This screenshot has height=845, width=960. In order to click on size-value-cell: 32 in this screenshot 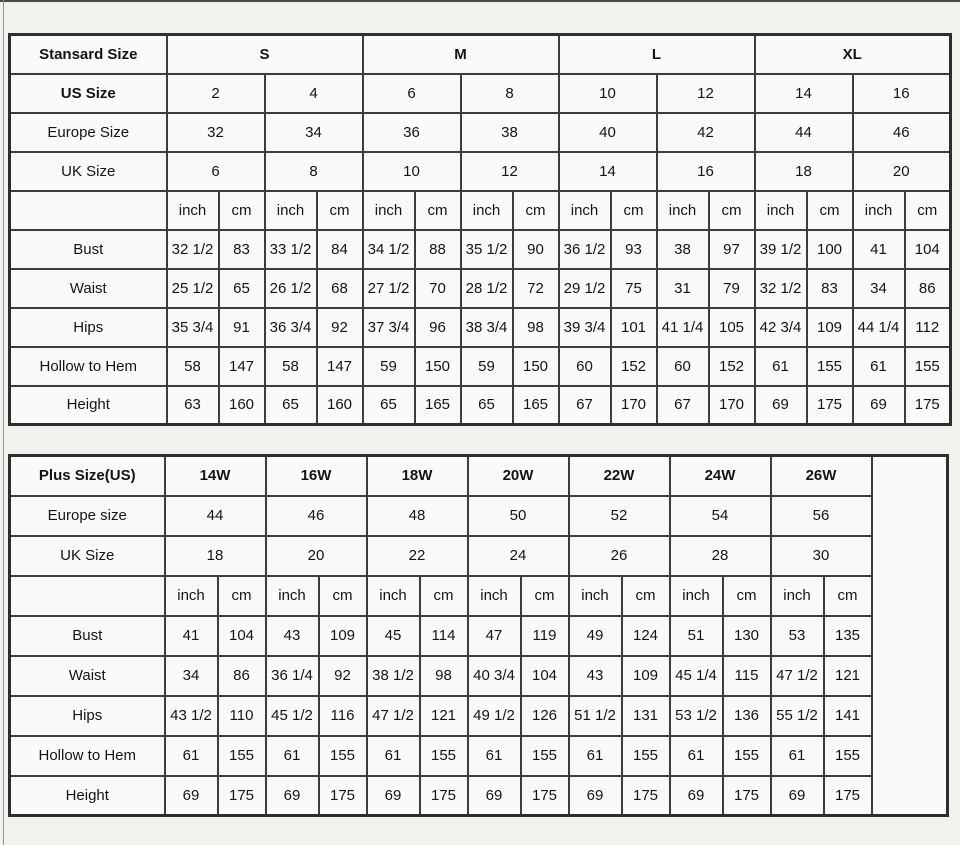, I will do `click(215, 132)`.